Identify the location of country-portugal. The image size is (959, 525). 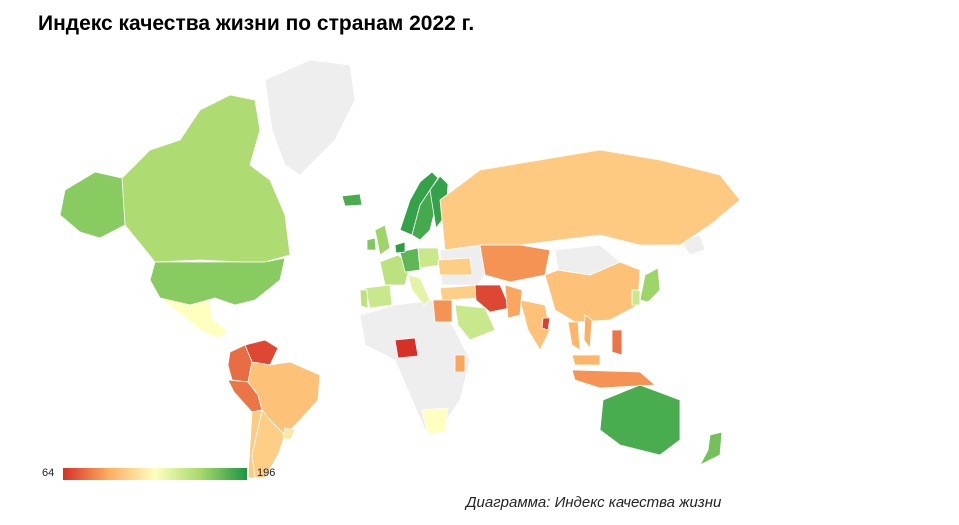
(364, 299).